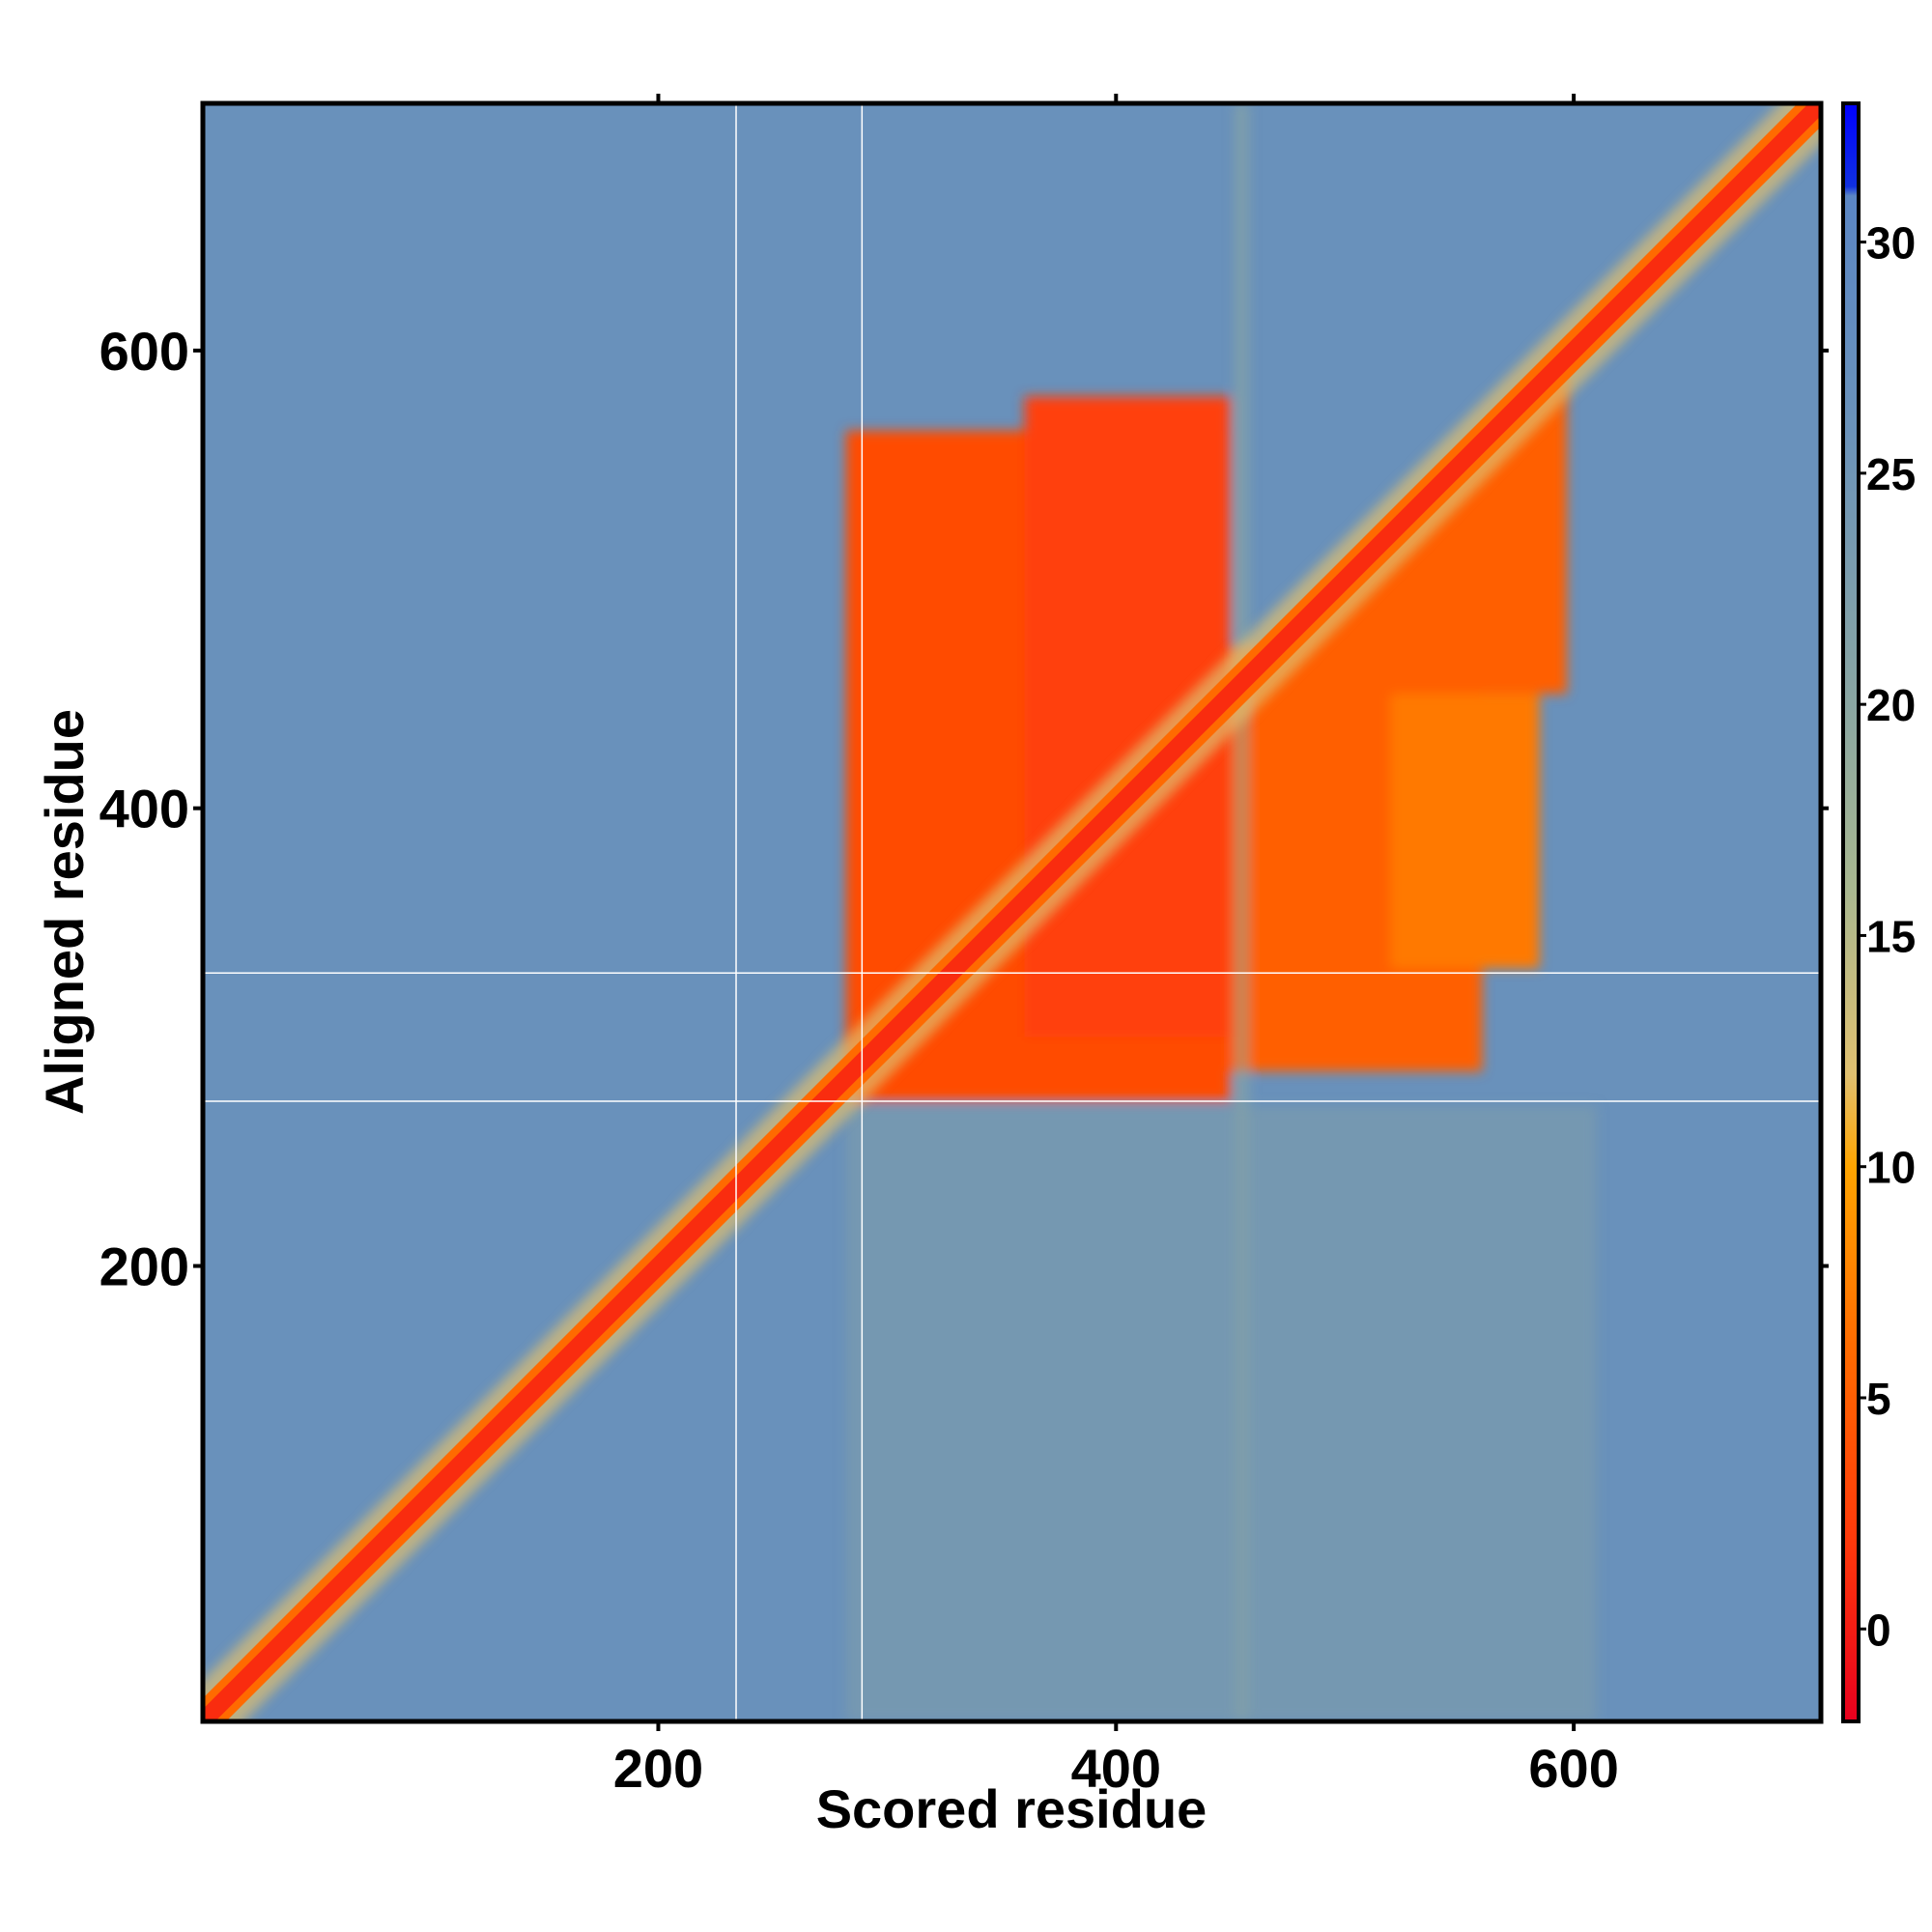 The height and width of the screenshot is (1932, 1932). I want to click on x-tick-label: 600, so click(1573, 1768).